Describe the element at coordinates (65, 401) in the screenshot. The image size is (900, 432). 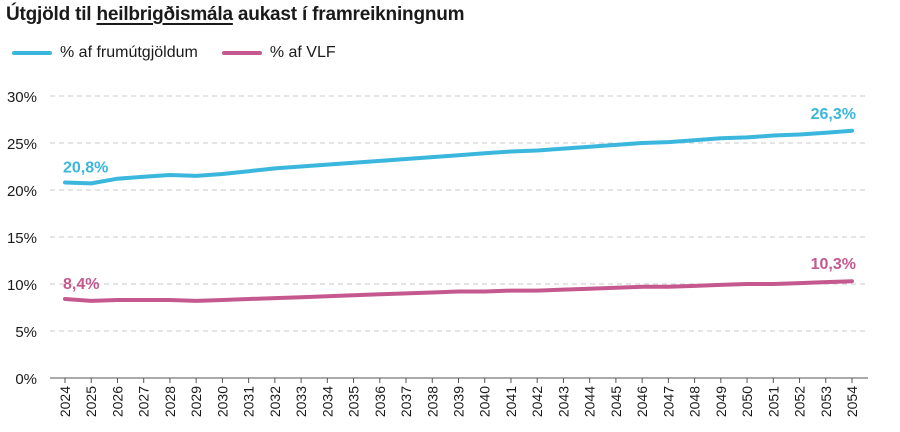
I see `x-tick-label: 2024` at that location.